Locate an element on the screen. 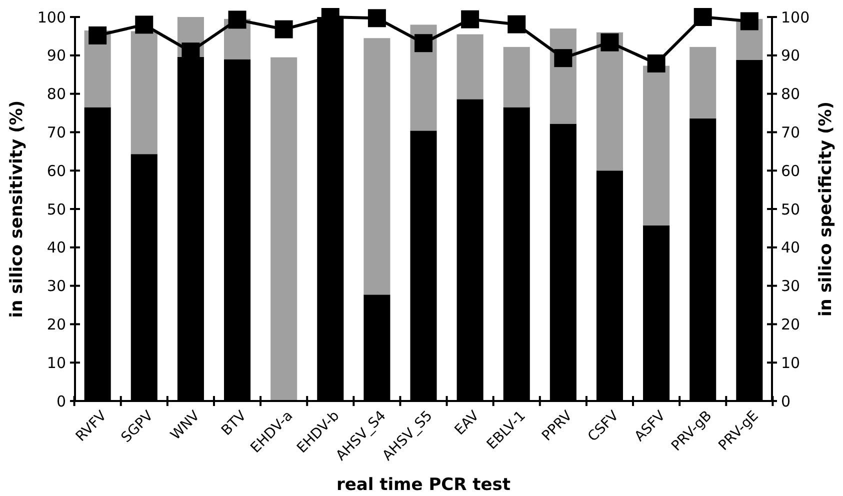 Image resolution: width=843 pixels, height=496 pixels. y2-tick-label: 10 is located at coordinates (790, 363).